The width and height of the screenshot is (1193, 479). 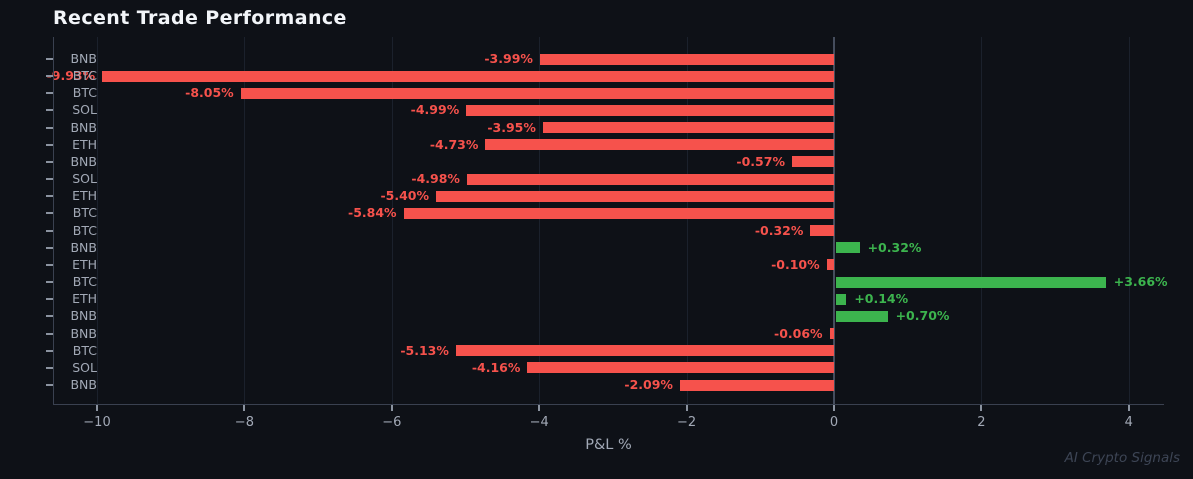 I want to click on watermark: AI Crypto Signals, so click(x=1122, y=458).